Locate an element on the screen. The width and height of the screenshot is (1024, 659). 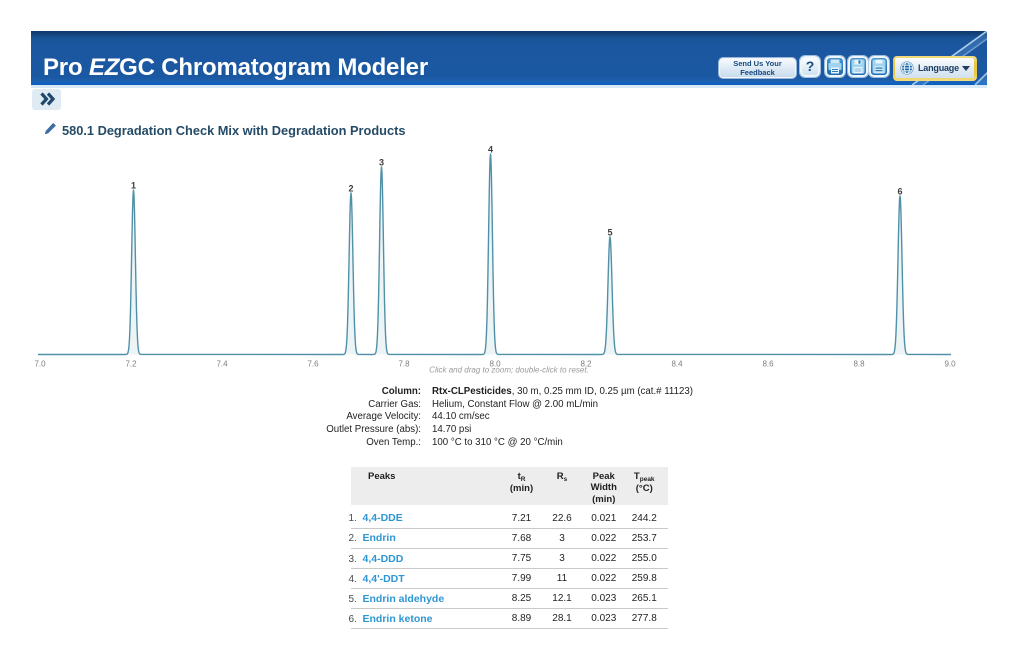
svg-text: 7.6 is located at coordinates (313, 364).